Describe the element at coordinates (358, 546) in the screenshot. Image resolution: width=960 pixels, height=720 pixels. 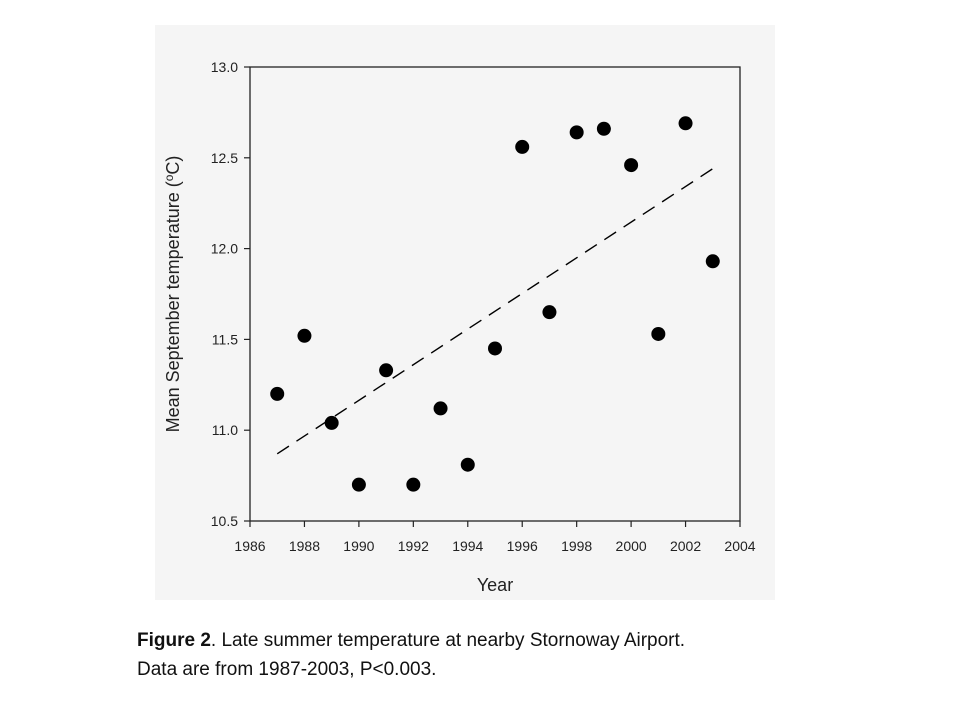
I see `x-tick-label: 1990` at that location.